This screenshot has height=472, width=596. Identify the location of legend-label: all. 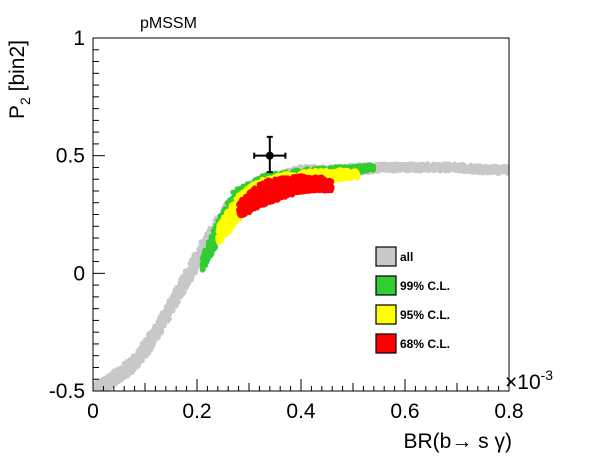
(406, 257).